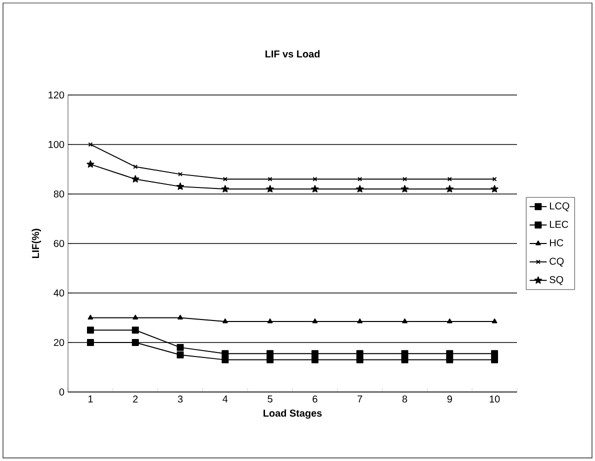 The width and height of the screenshot is (595, 461). What do you see at coordinates (135, 399) in the screenshot?
I see `x-tick-label: 2` at bounding box center [135, 399].